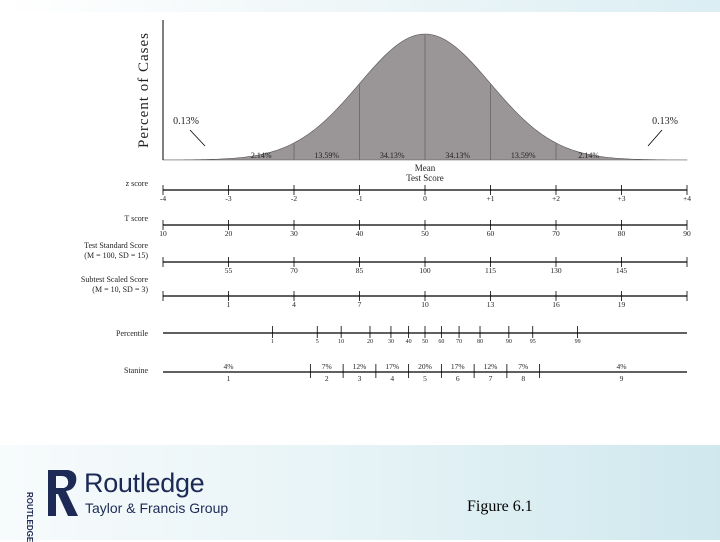 This screenshot has height=542, width=720. I want to click on stanine-number: 5, so click(425, 378).